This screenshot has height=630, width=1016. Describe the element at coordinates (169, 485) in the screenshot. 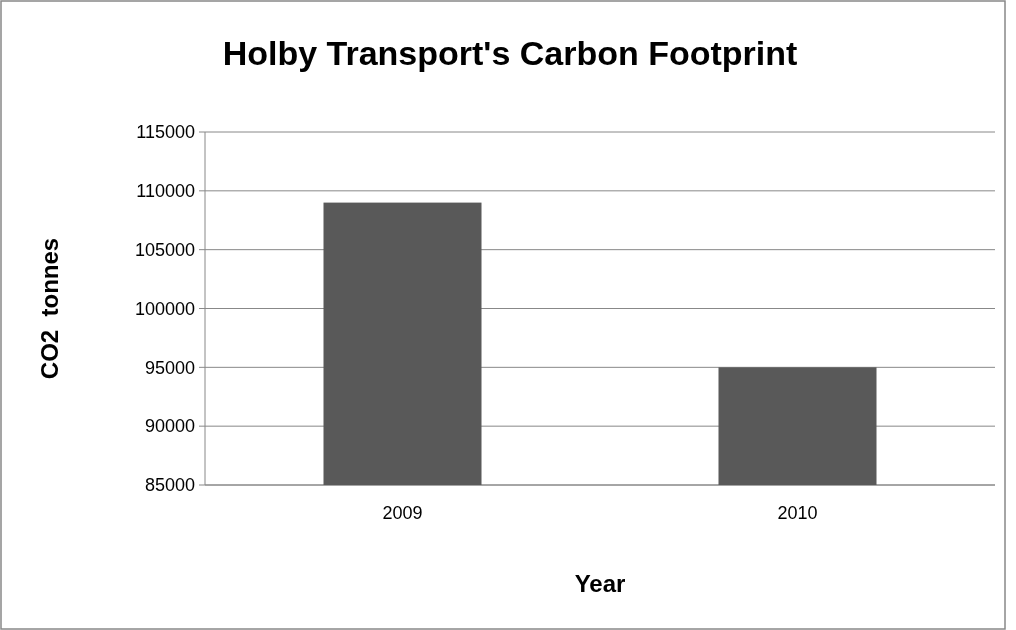

I see `y-tick-label: 85000` at that location.